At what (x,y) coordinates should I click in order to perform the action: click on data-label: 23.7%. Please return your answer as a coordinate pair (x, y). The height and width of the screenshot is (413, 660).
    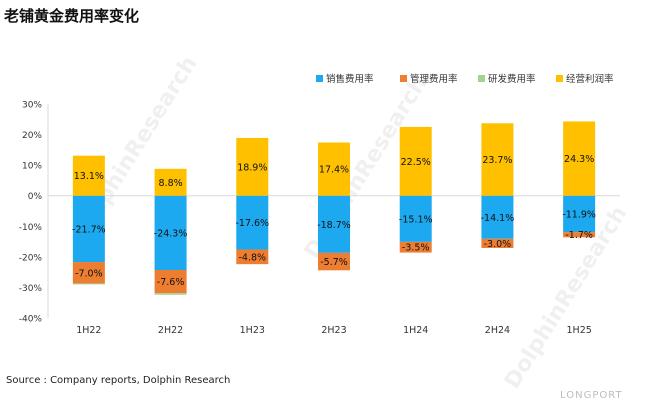
    Looking at the image, I should click on (497, 160).